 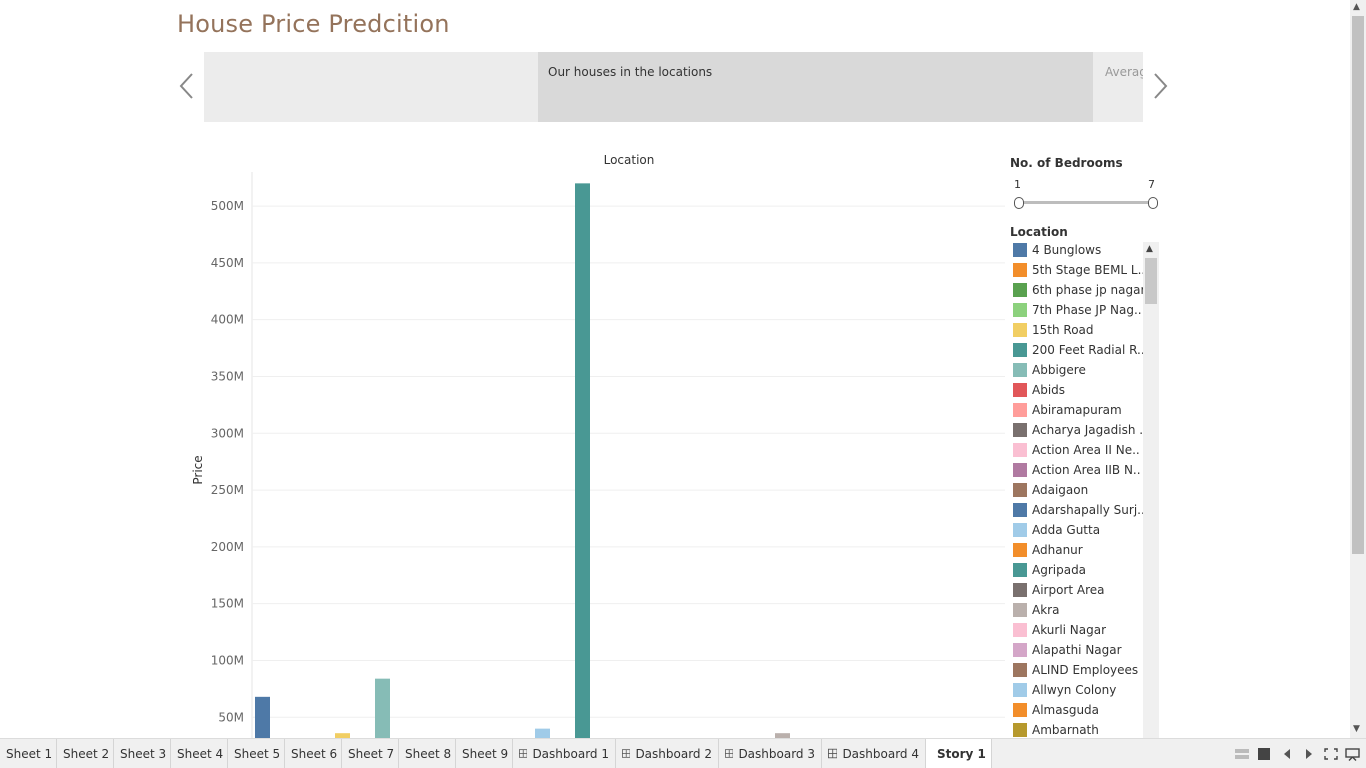 I want to click on tab-sheet-6: Sheet 6, so click(x=313, y=753).